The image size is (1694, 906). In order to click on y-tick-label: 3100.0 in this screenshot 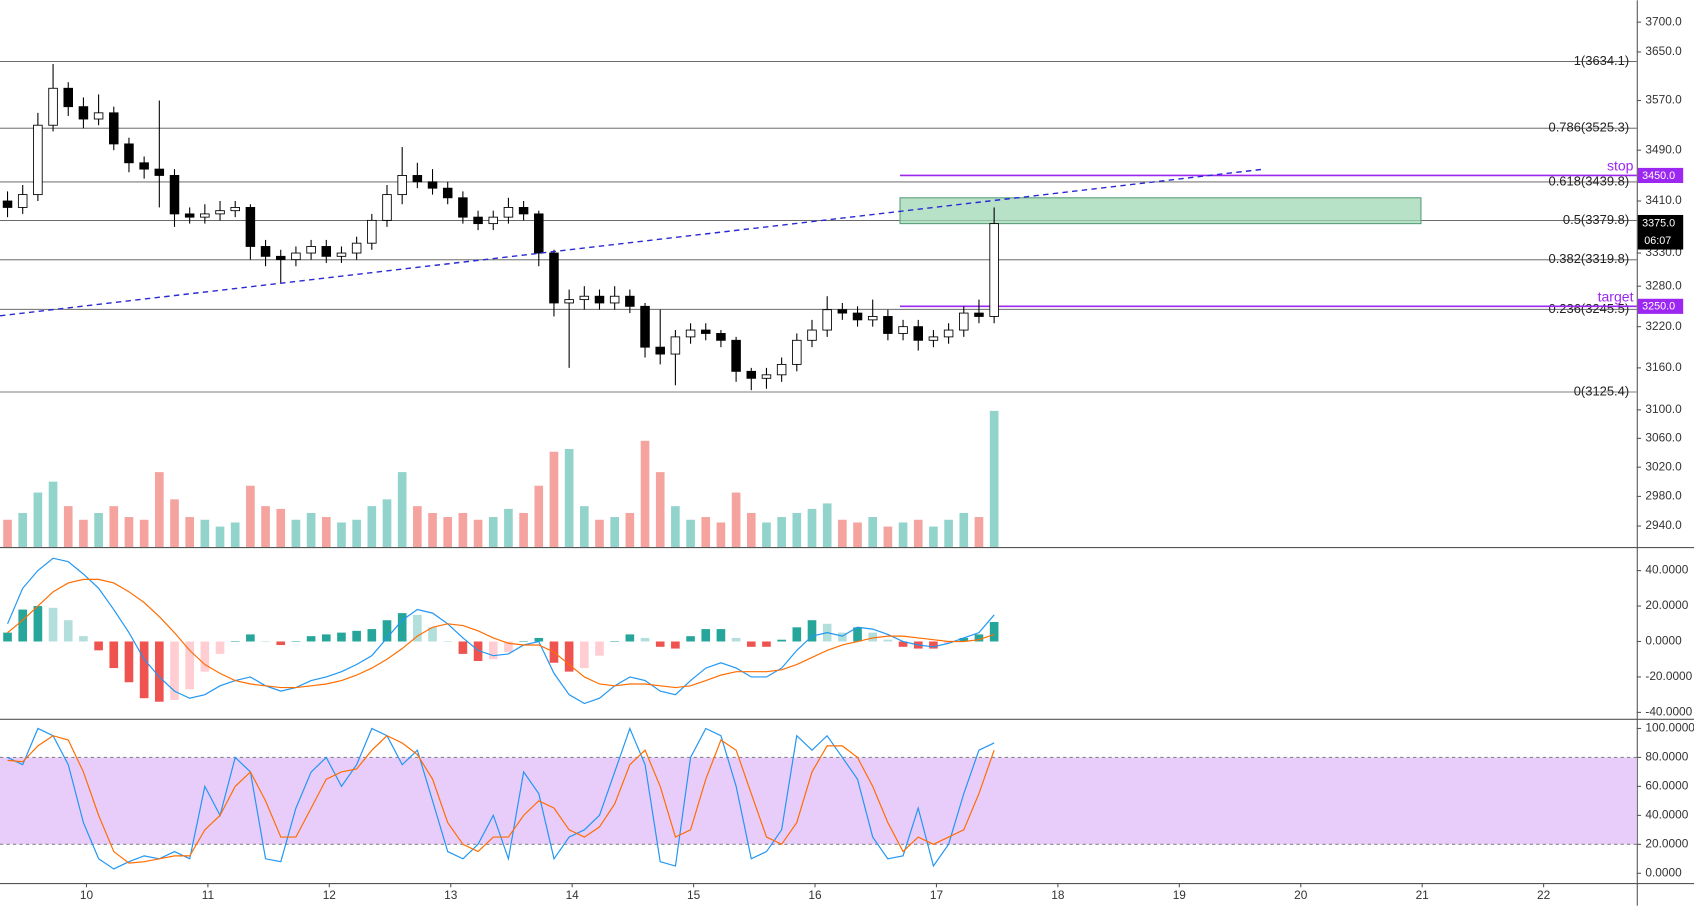, I will do `click(1663, 409)`.